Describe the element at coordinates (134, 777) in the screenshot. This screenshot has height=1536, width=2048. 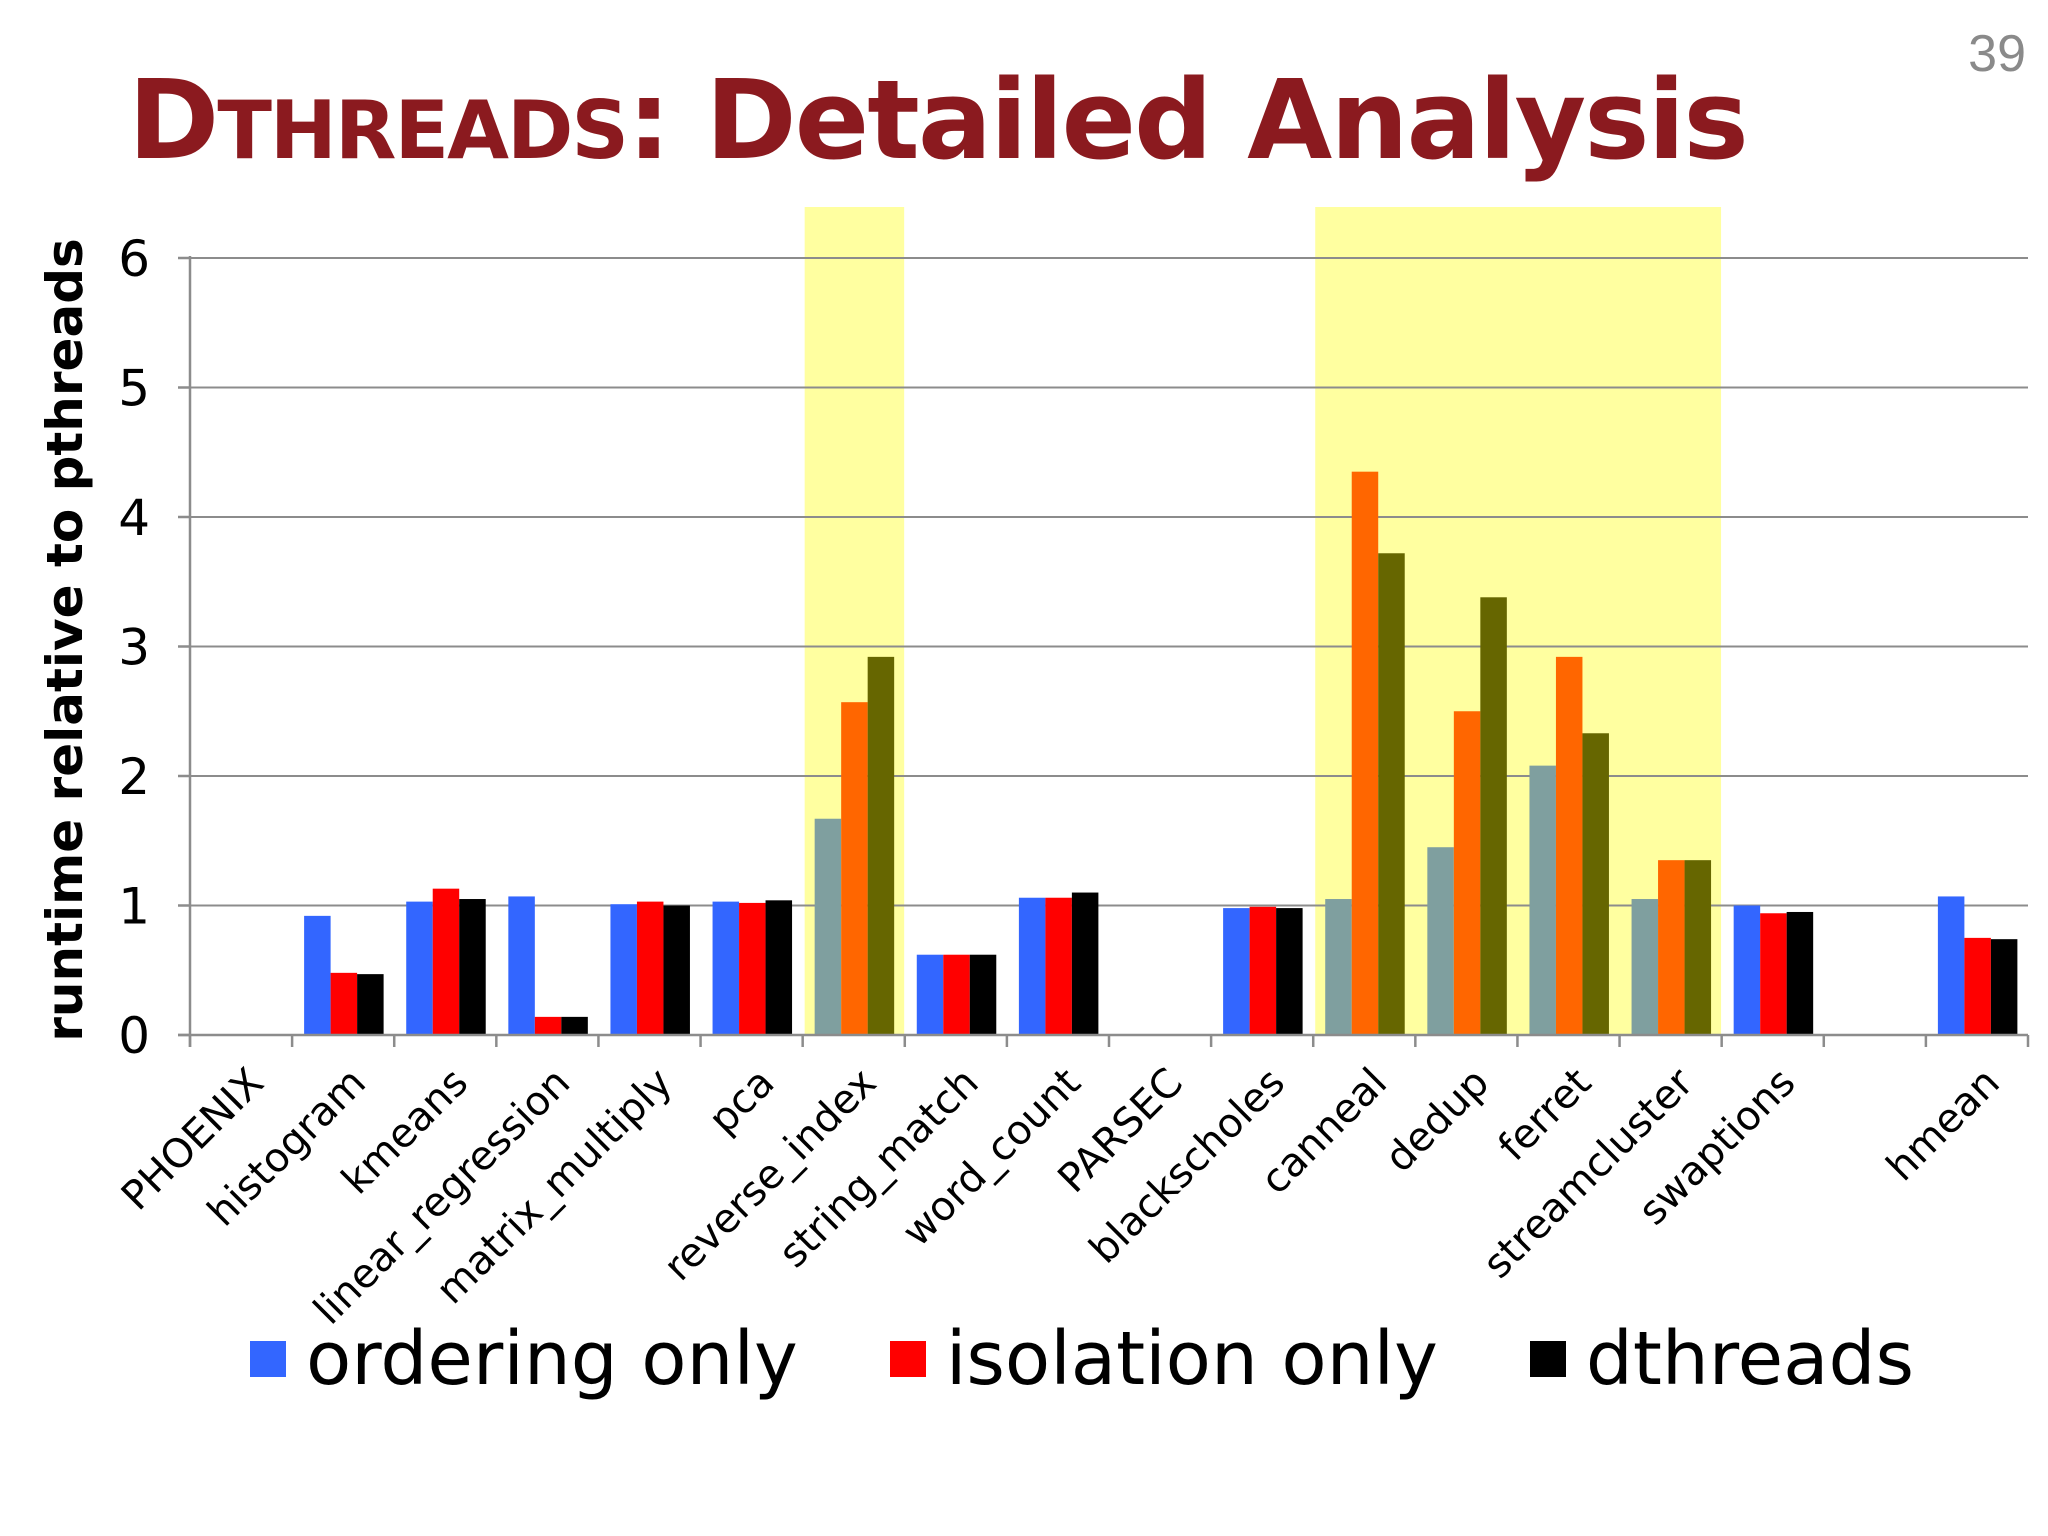
I see `y-tick-label: 2` at that location.